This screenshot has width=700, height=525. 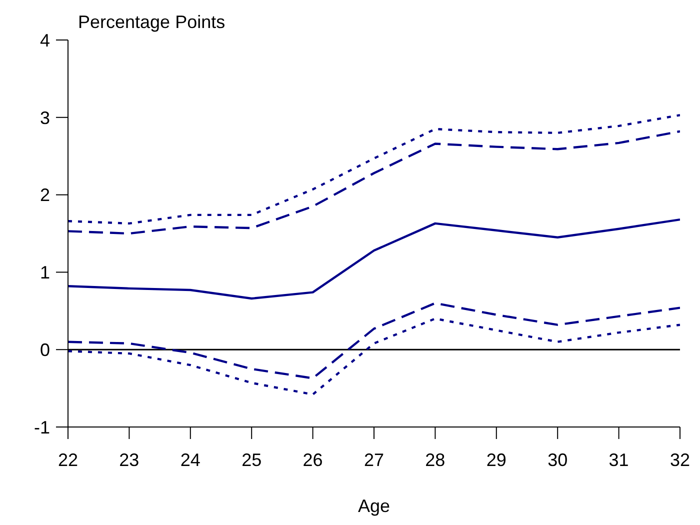 What do you see at coordinates (45, 118) in the screenshot?
I see `y-tick-label: 3` at bounding box center [45, 118].